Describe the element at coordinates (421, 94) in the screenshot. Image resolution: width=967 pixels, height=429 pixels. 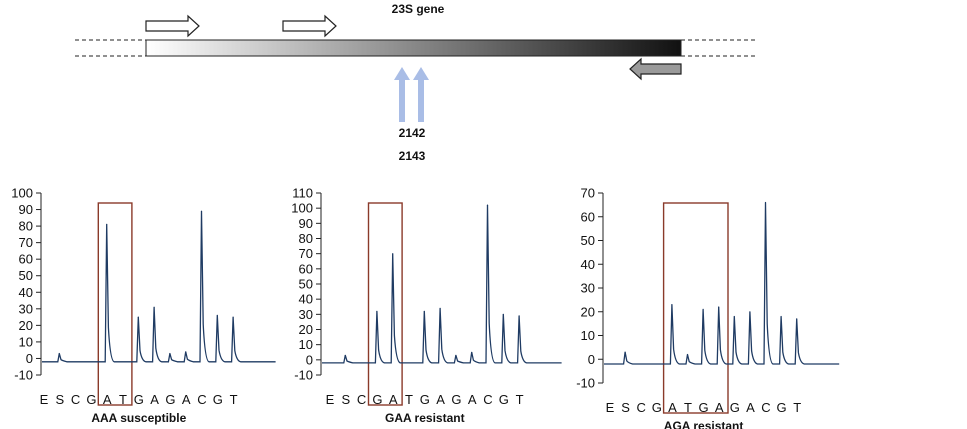
I see `position-2143-arrow-icon` at that location.